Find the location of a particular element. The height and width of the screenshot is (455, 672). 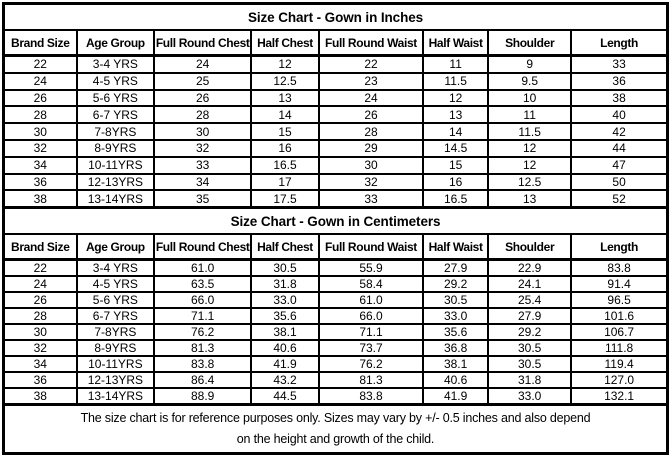

table-row: 38 13-14YRS 88.9 44.5 83.8 41.9 33.0 132.1 is located at coordinates (335, 396).